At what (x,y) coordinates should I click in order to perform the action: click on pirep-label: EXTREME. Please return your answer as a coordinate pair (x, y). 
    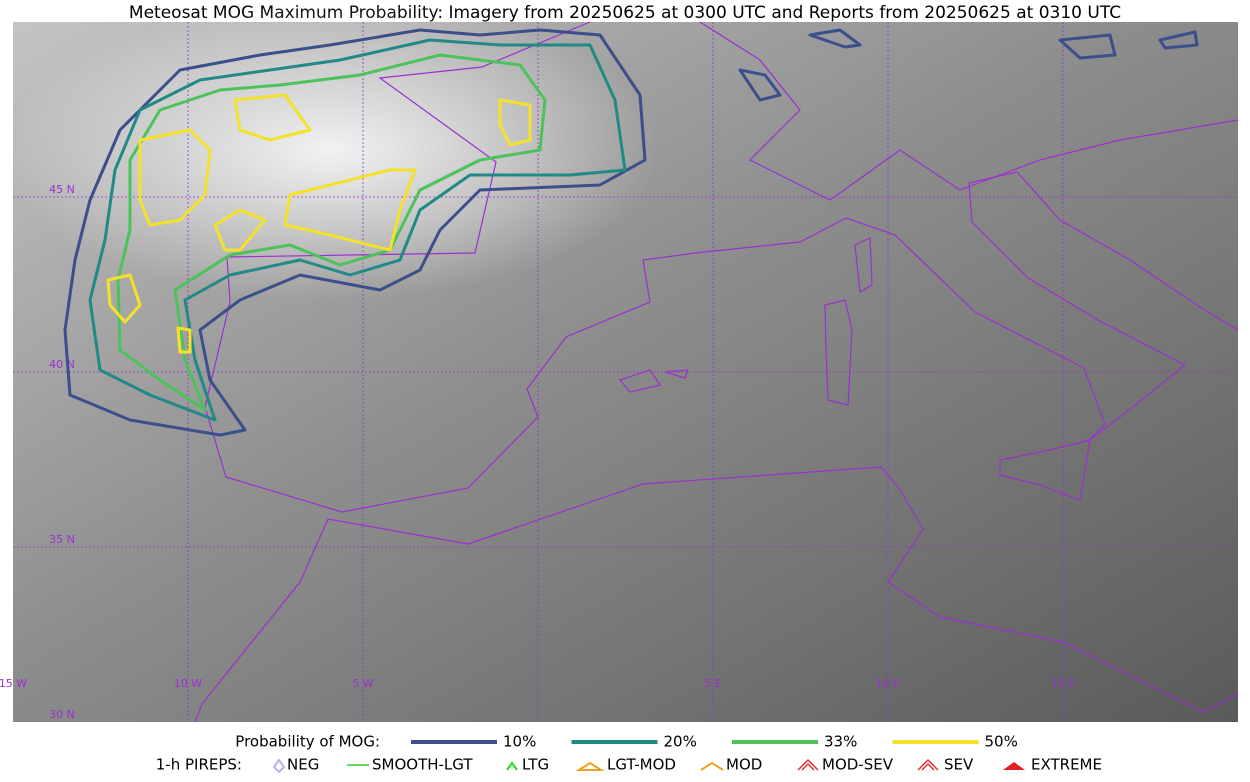
    Looking at the image, I should click on (1066, 765).